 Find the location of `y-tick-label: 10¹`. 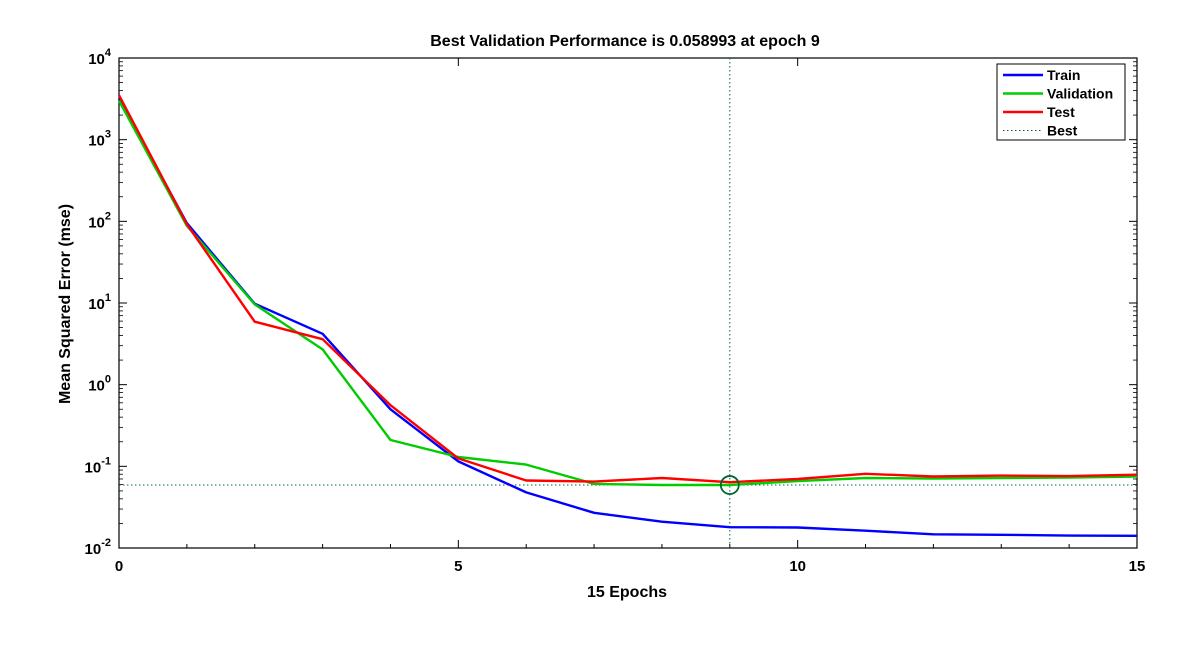

y-tick-label: 10¹ is located at coordinates (99, 302).